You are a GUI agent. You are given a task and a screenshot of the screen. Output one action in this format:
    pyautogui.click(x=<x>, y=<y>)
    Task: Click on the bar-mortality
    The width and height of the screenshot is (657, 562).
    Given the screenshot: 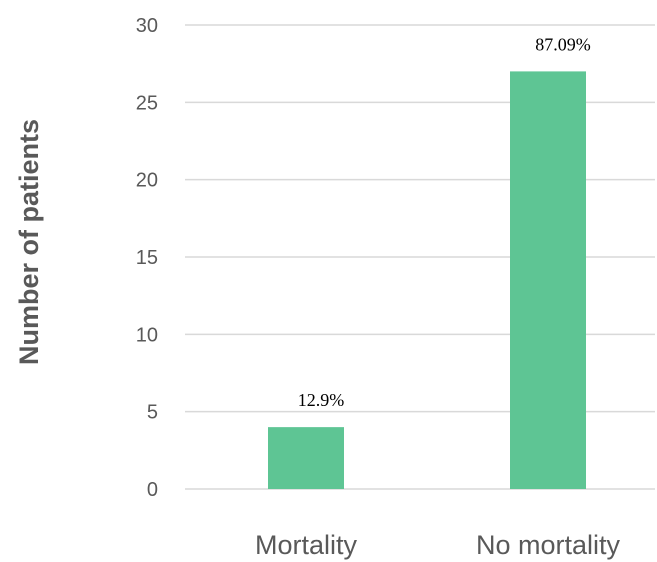 What is the action you would take?
    pyautogui.click(x=306, y=458)
    